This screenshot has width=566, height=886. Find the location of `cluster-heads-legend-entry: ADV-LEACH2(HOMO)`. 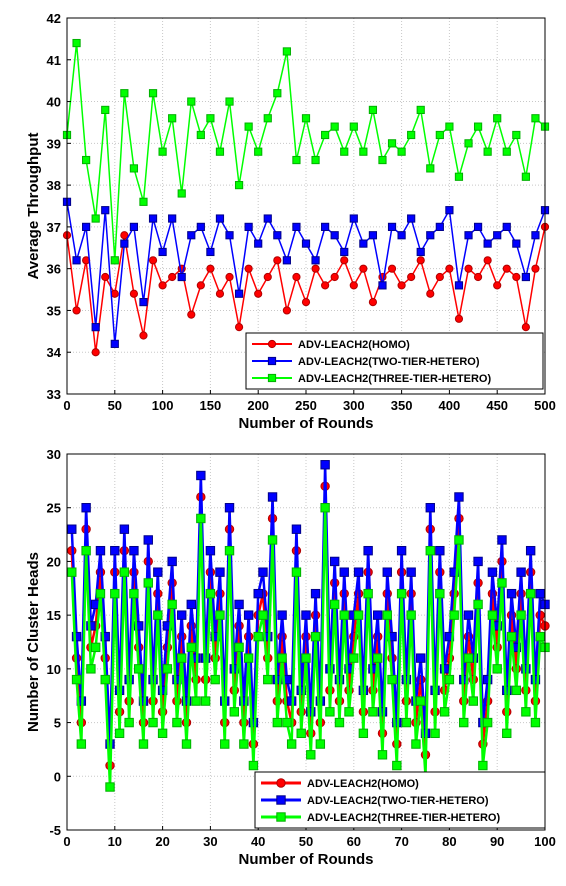

cluster-heads-legend-entry: ADV-LEACH2(HOMO) is located at coordinates (363, 784).